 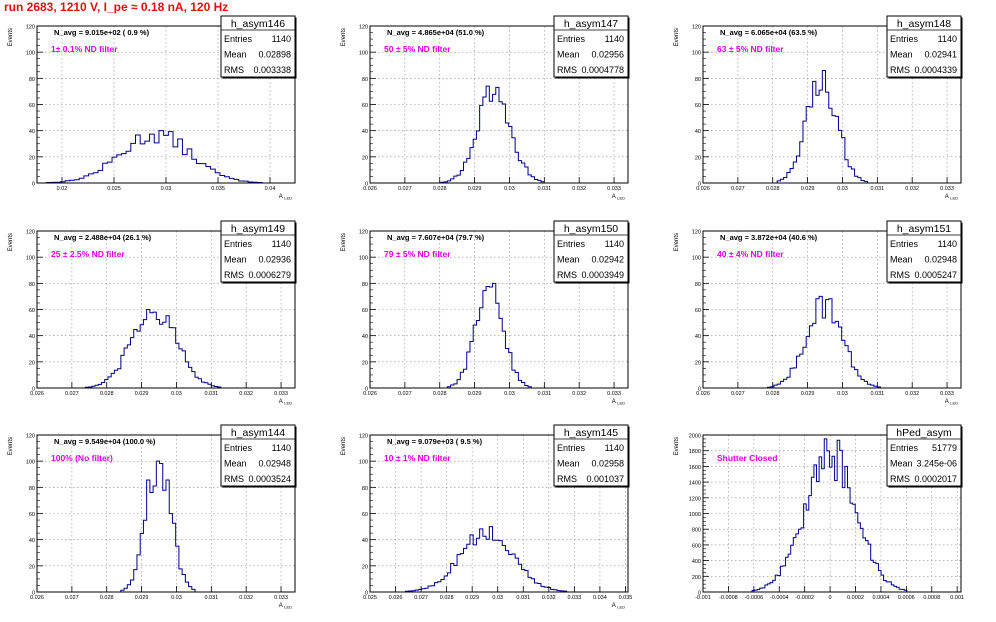 What do you see at coordinates (114, 189) in the screenshot?
I see `x-tick-label: 0.025` at bounding box center [114, 189].